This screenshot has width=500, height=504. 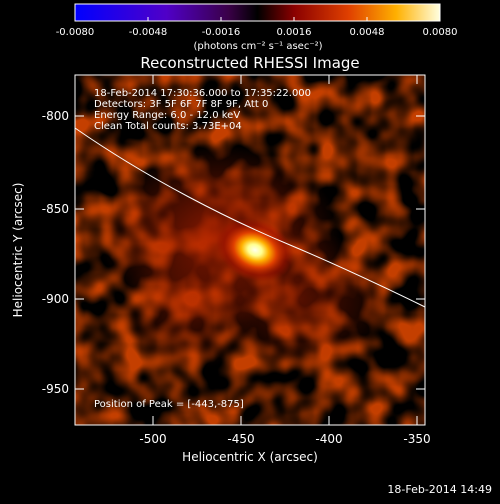 What do you see at coordinates (439, 489) in the screenshot?
I see `plot-timestamp: 18-Feb-2014 14:49` at bounding box center [439, 489].